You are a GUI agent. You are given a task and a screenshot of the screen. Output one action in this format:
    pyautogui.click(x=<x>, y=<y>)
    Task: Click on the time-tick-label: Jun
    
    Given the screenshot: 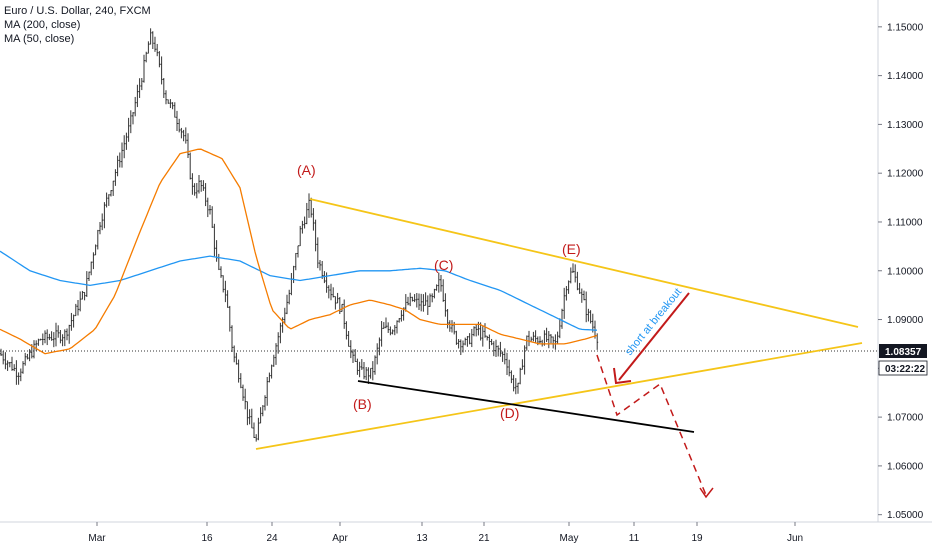 What is the action you would take?
    pyautogui.click(x=795, y=538)
    